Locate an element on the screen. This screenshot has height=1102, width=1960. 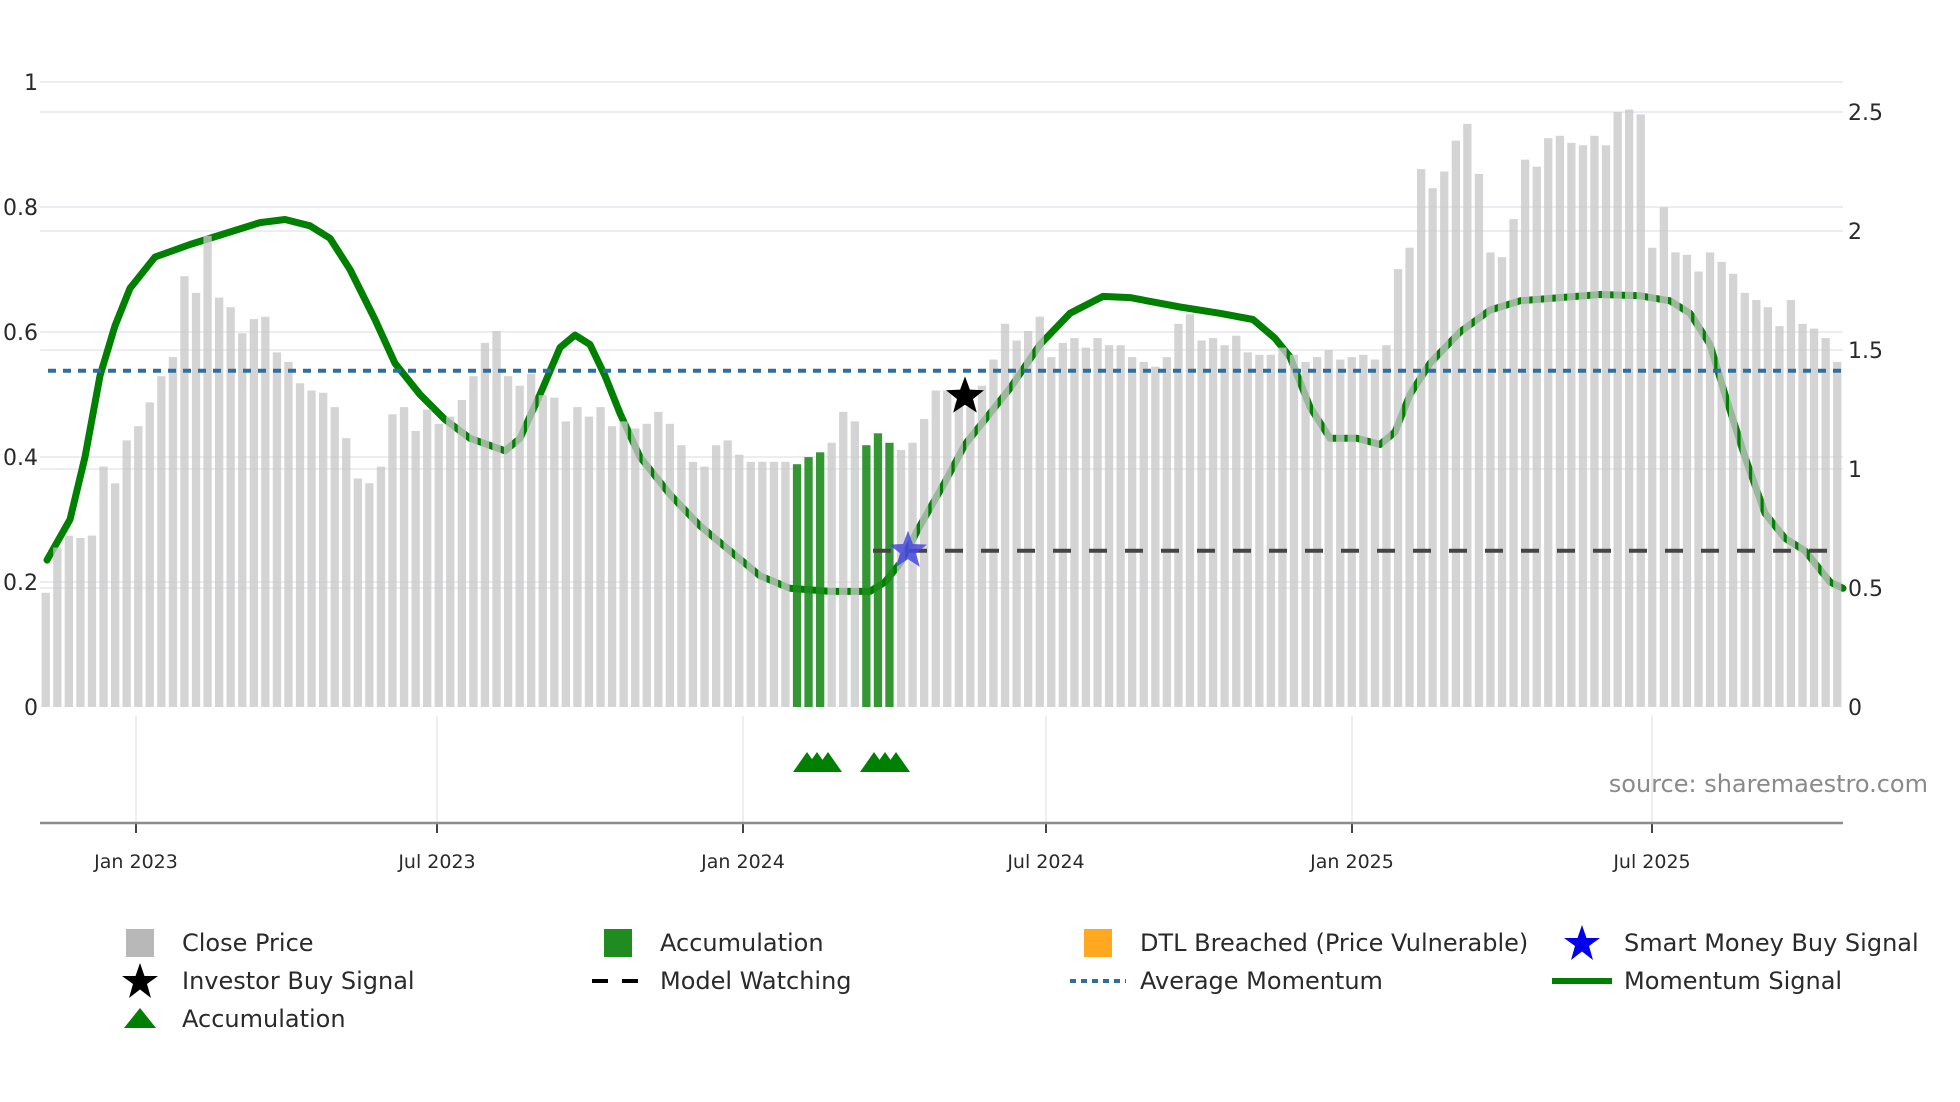
legend-item-model-watching: Model Watching is located at coordinates (720, 981).